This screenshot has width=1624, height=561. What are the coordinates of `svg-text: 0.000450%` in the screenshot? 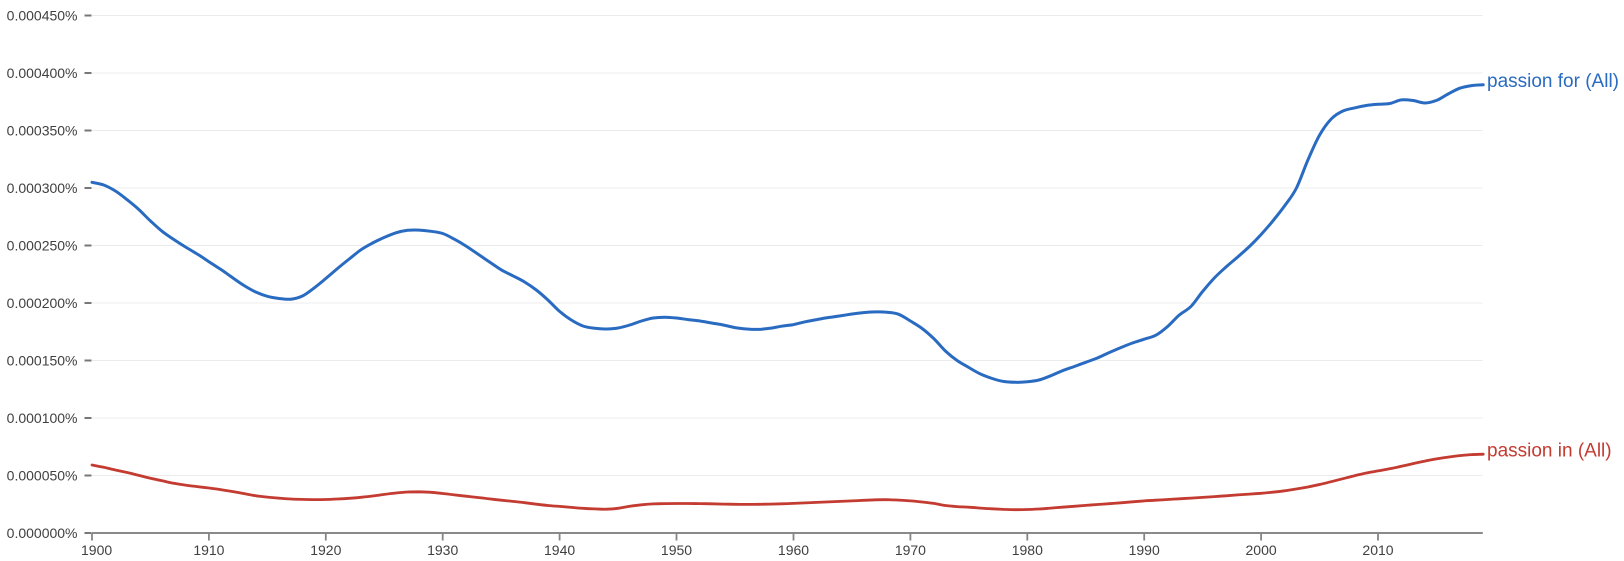 It's located at (42, 16).